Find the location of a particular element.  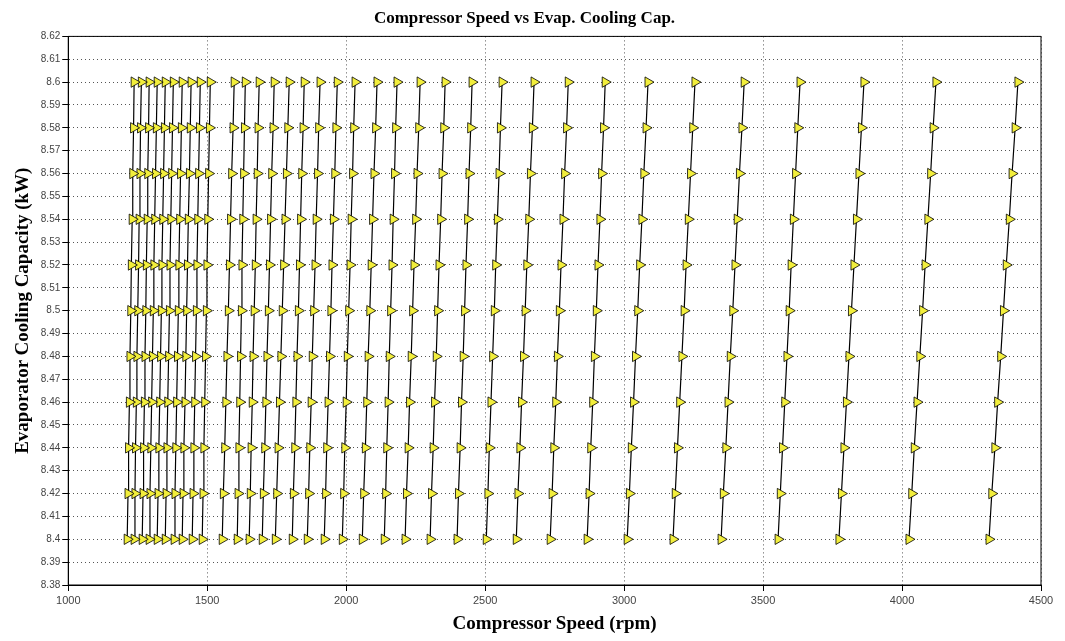

y-tick-label: 8.5 is located at coordinates (53, 310).